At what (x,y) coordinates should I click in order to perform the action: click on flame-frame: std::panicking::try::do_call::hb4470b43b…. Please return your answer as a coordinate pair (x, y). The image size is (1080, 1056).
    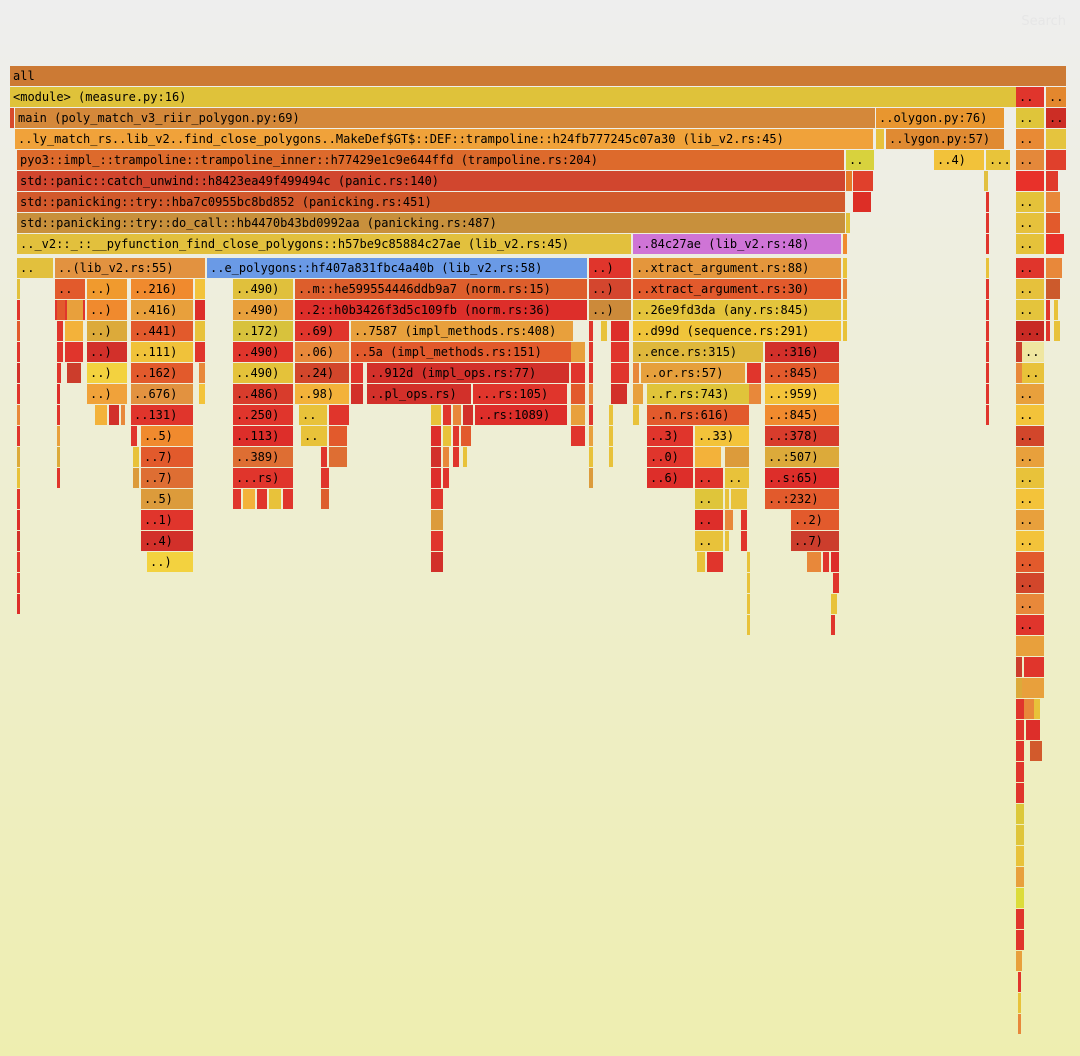
    Looking at the image, I should click on (431, 223).